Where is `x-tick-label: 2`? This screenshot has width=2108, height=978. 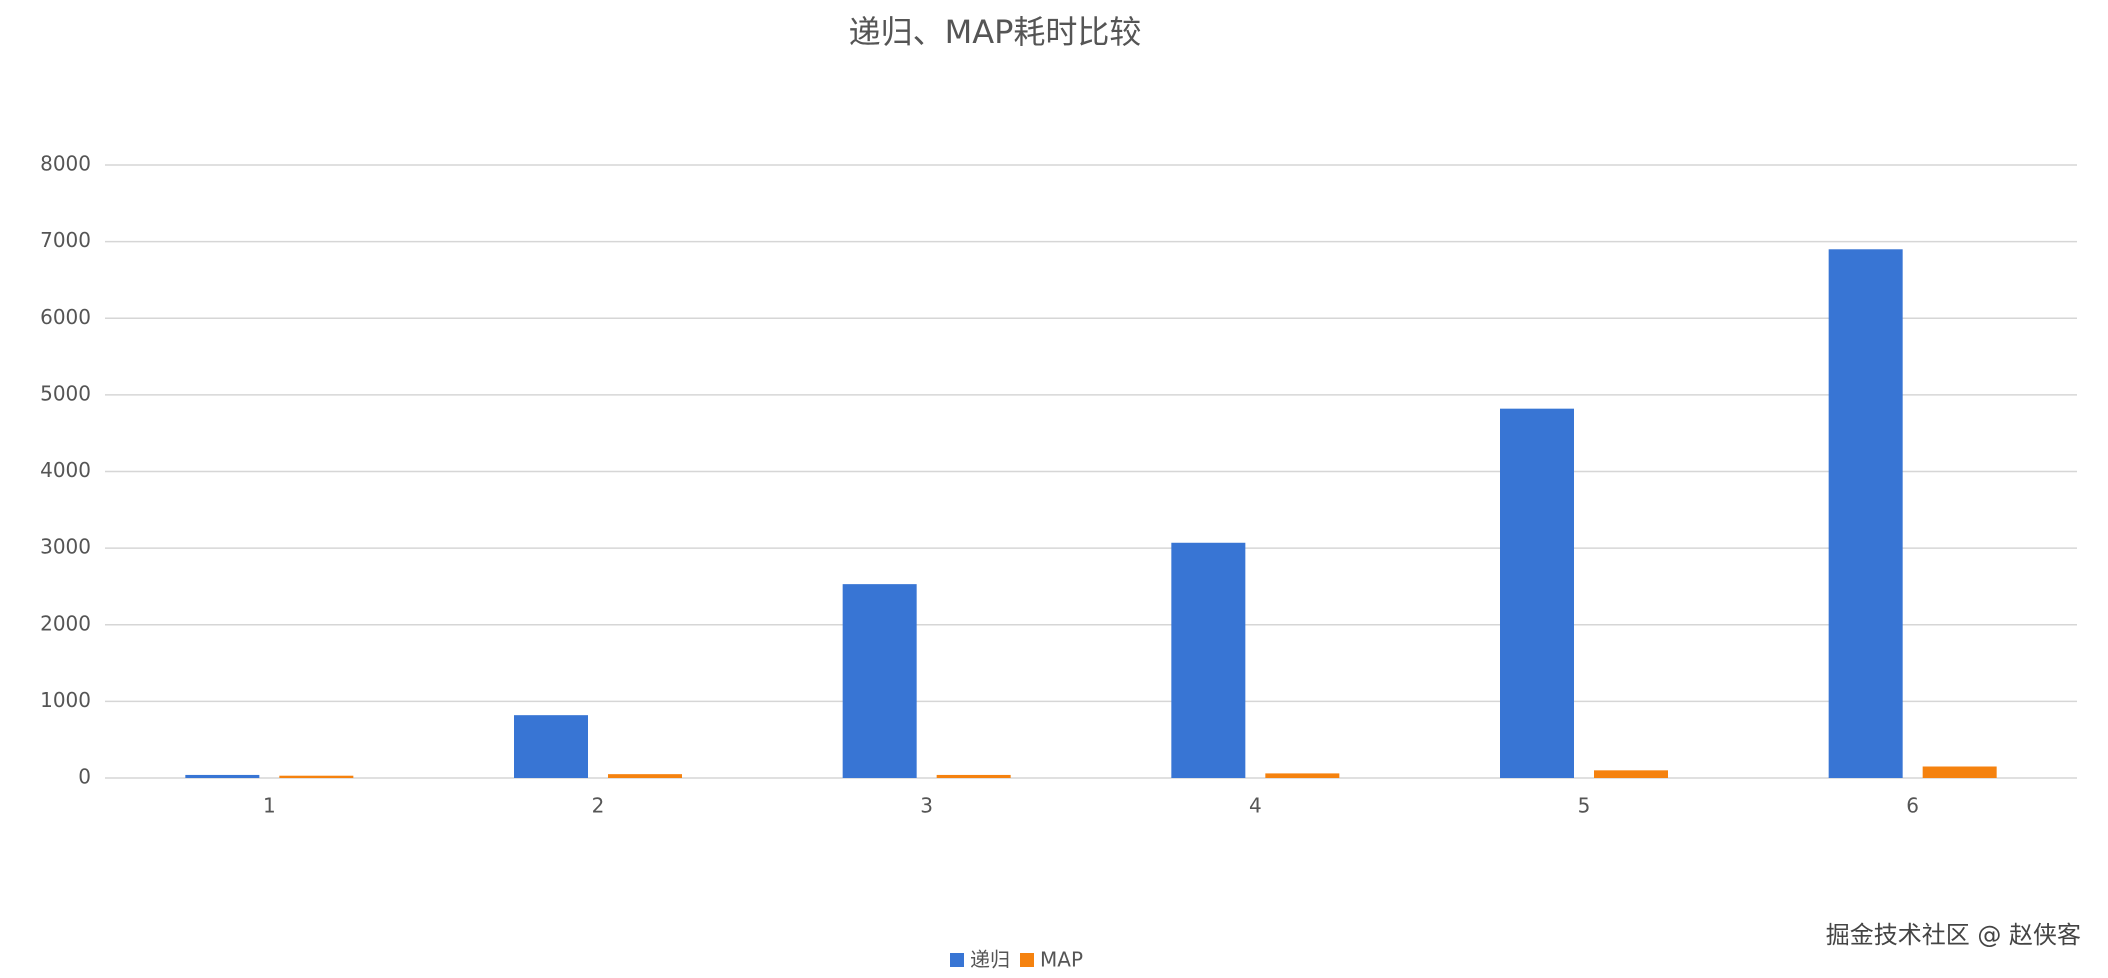 x-tick-label: 2 is located at coordinates (598, 806).